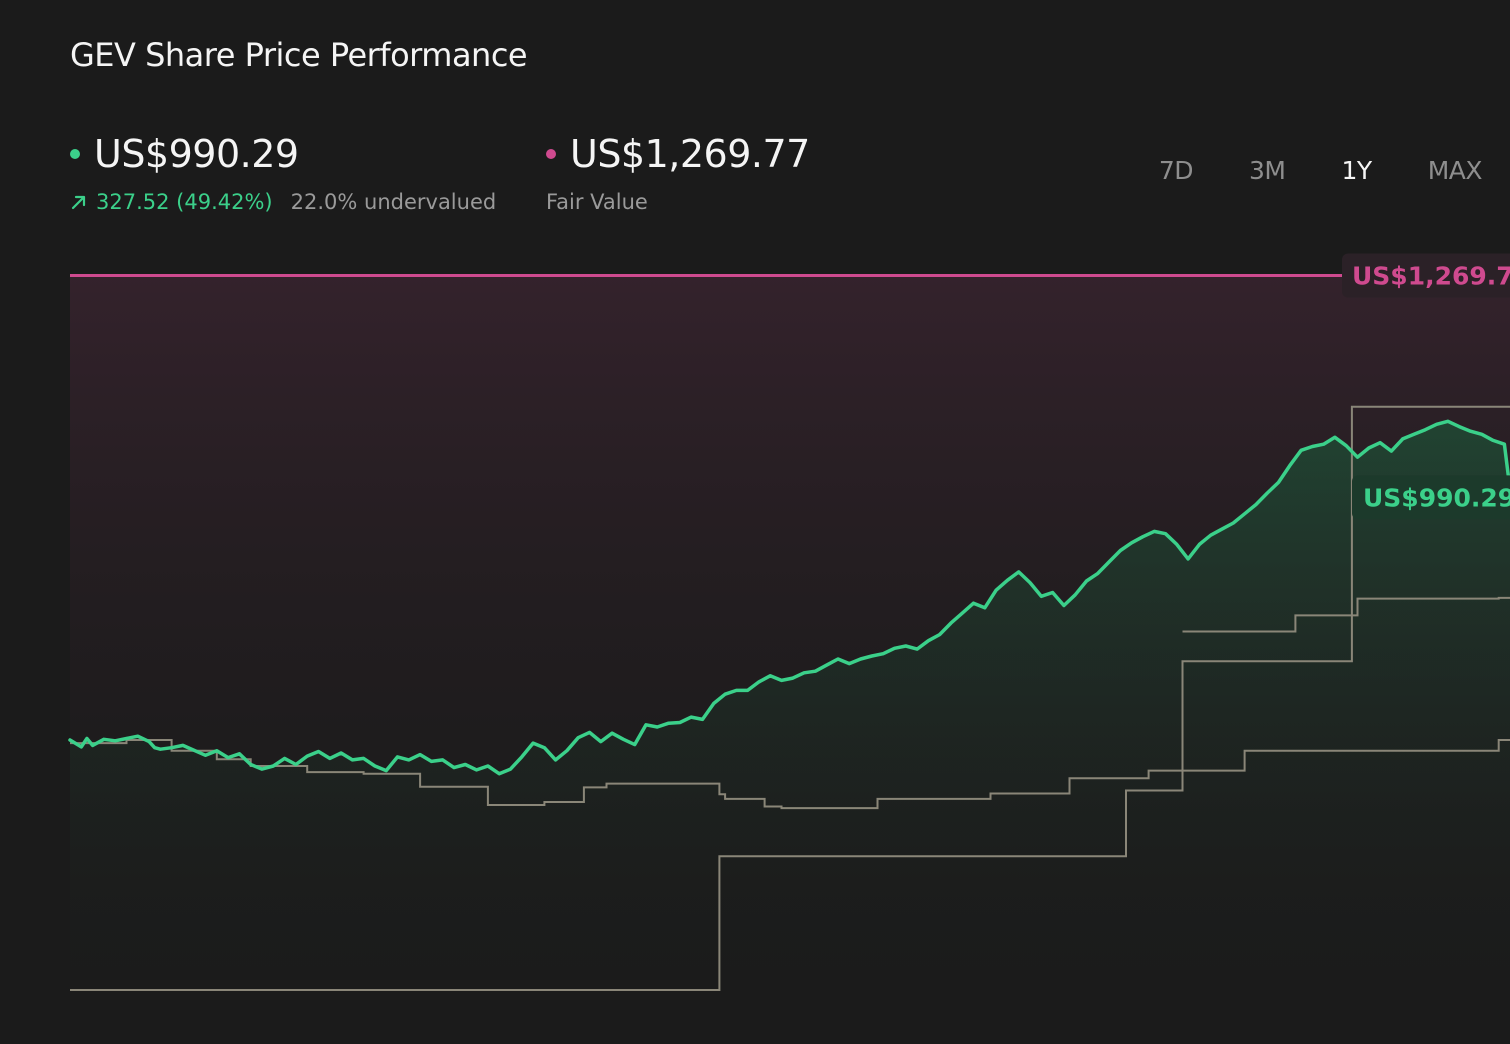 The height and width of the screenshot is (1044, 1510). Describe the element at coordinates (75, 154) in the screenshot. I see `current-price-dot-icon` at that location.